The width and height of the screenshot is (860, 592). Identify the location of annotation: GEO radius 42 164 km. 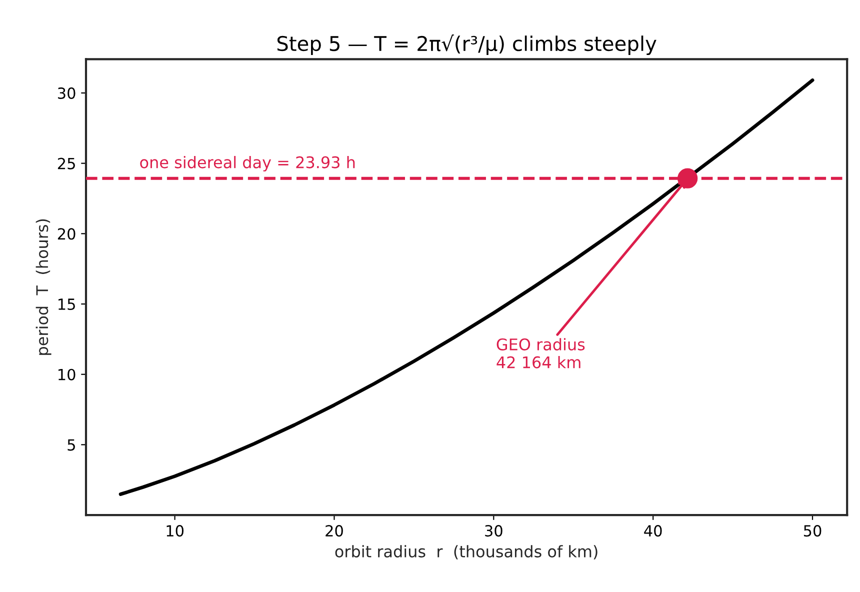
(540, 353).